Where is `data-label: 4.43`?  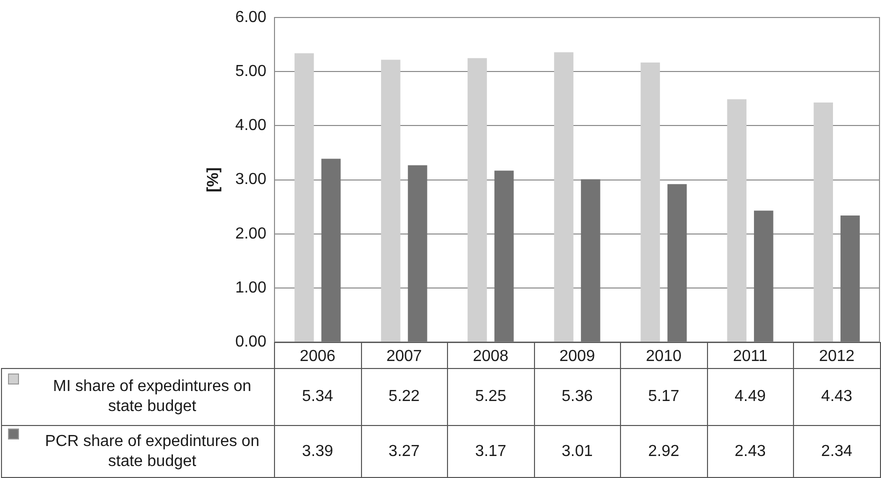
data-label: 4.43 is located at coordinates (836, 396).